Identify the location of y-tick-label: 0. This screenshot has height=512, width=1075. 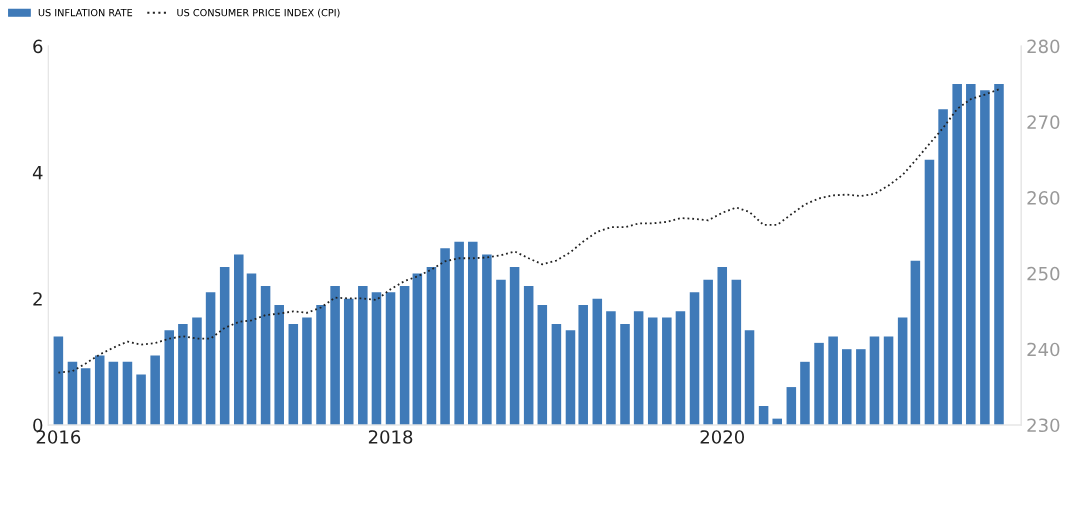
(38, 425).